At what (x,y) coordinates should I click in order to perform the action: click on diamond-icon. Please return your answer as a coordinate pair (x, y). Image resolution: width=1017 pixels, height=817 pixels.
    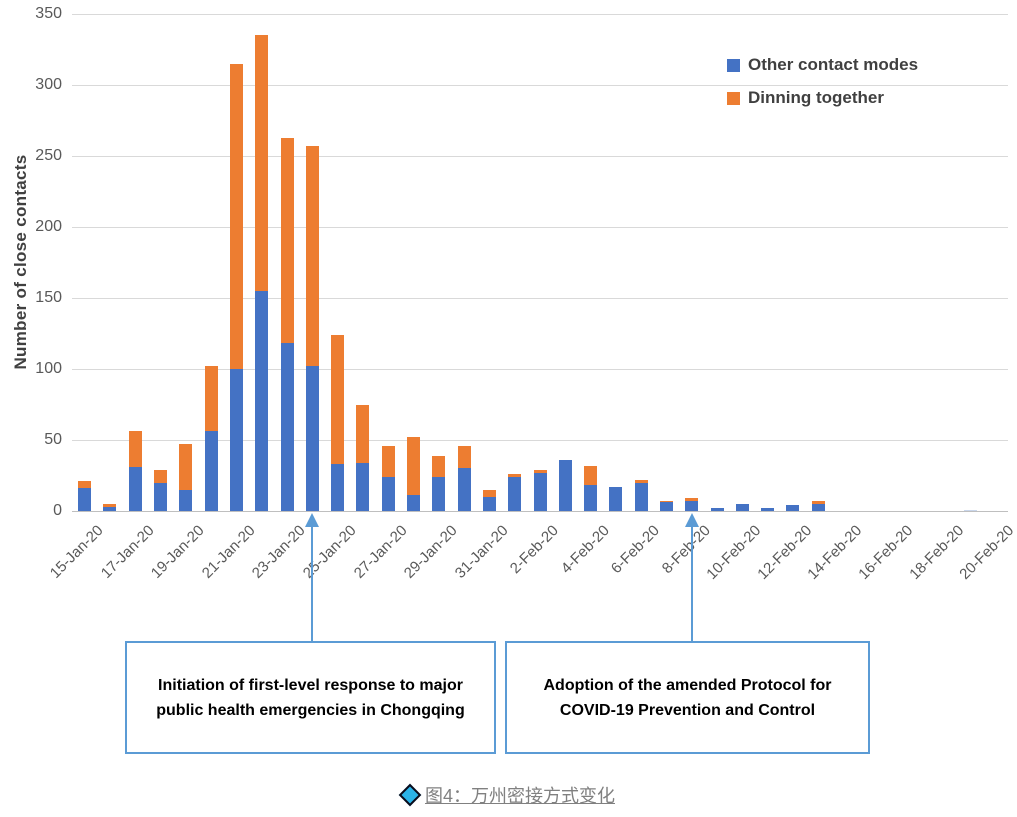
    Looking at the image, I should click on (410, 795).